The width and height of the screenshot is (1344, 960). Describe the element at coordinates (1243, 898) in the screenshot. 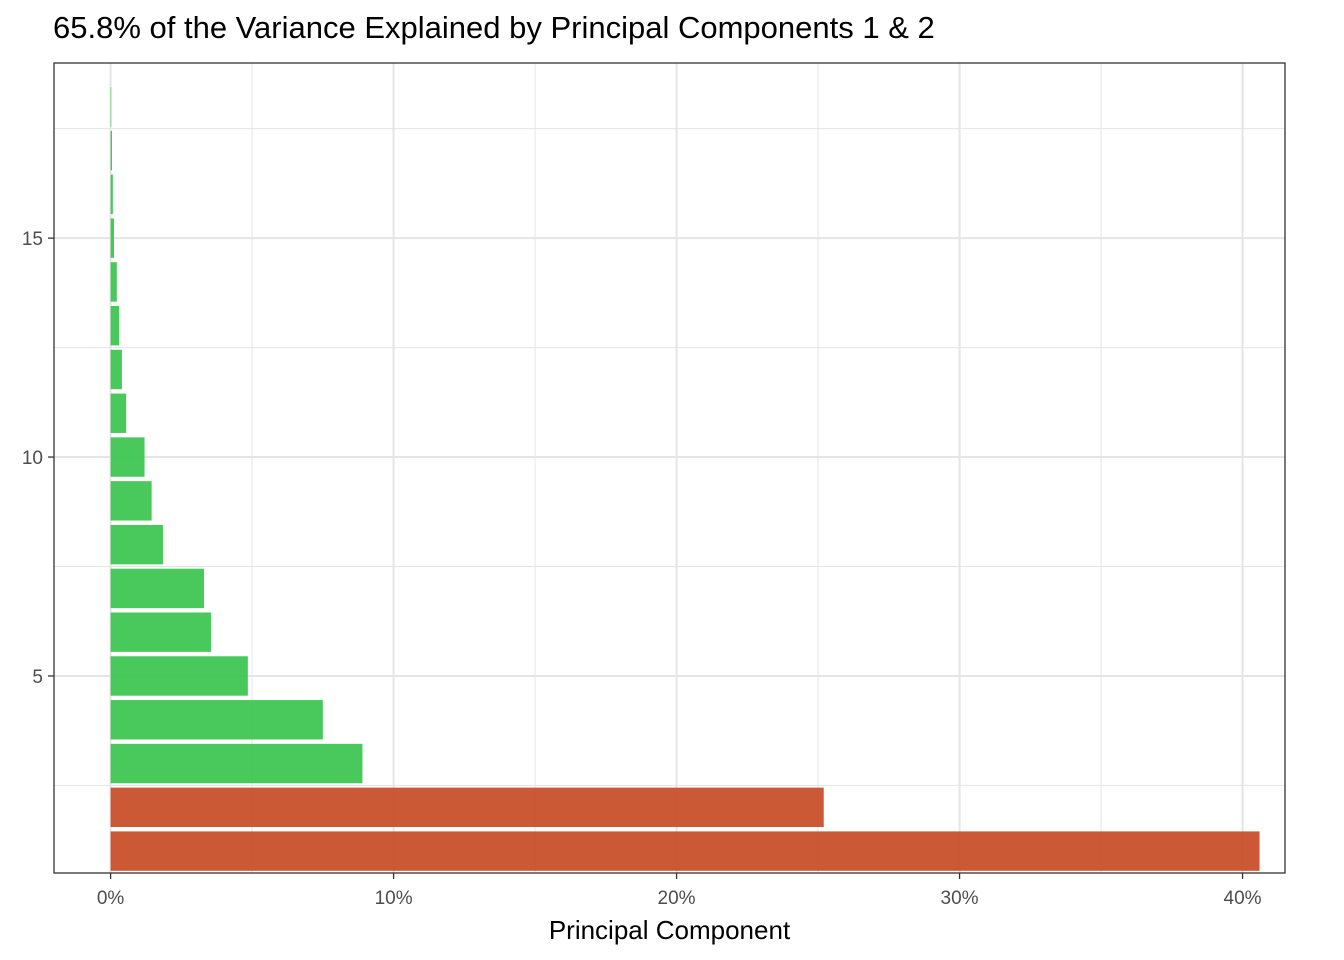

I see `x-tick-label: 40%` at that location.